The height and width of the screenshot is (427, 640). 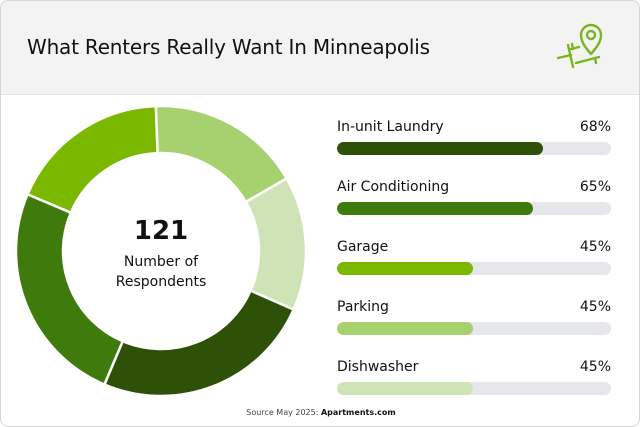 I want to click on source-name: Apartments.com, so click(x=358, y=412).